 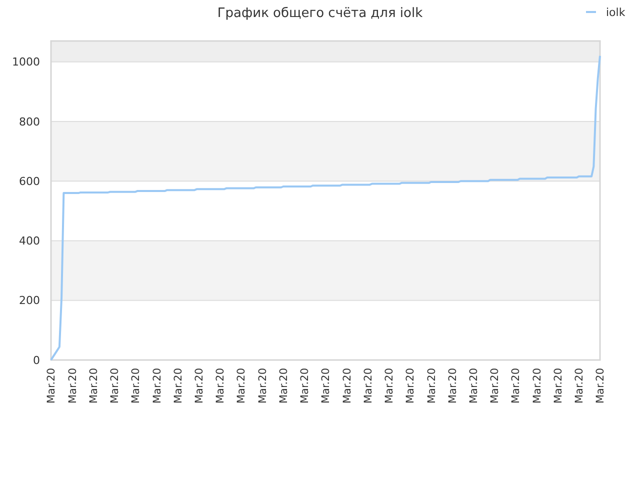 I want to click on y-tick-label: 800, so click(x=29, y=121).